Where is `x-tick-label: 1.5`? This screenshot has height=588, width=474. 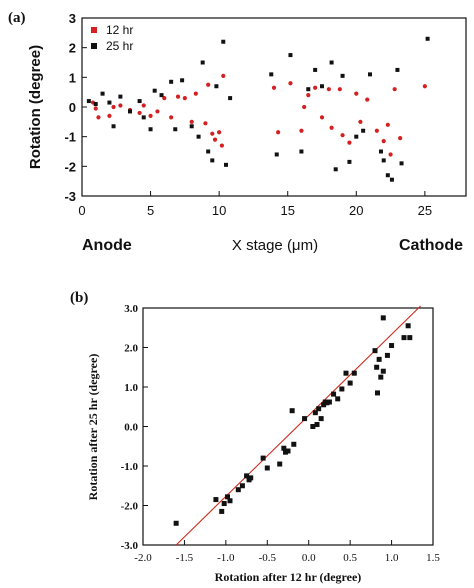 x-tick-label: 1.5 is located at coordinates (433, 558).